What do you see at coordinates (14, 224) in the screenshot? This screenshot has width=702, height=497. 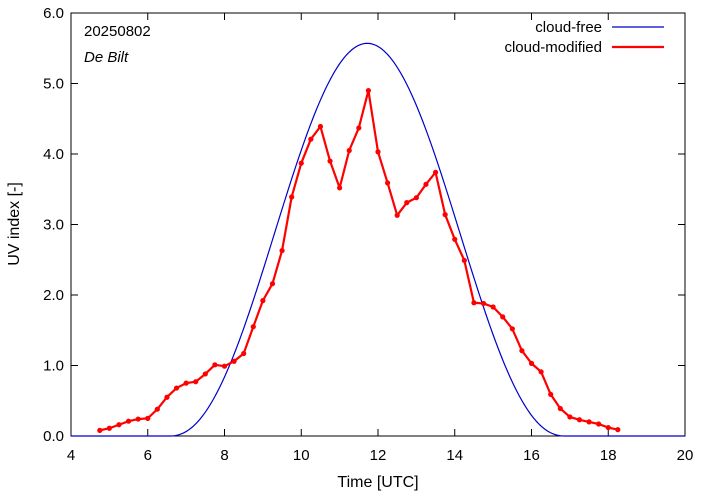 I see `y-axis-title: UV index [-]` at bounding box center [14, 224].